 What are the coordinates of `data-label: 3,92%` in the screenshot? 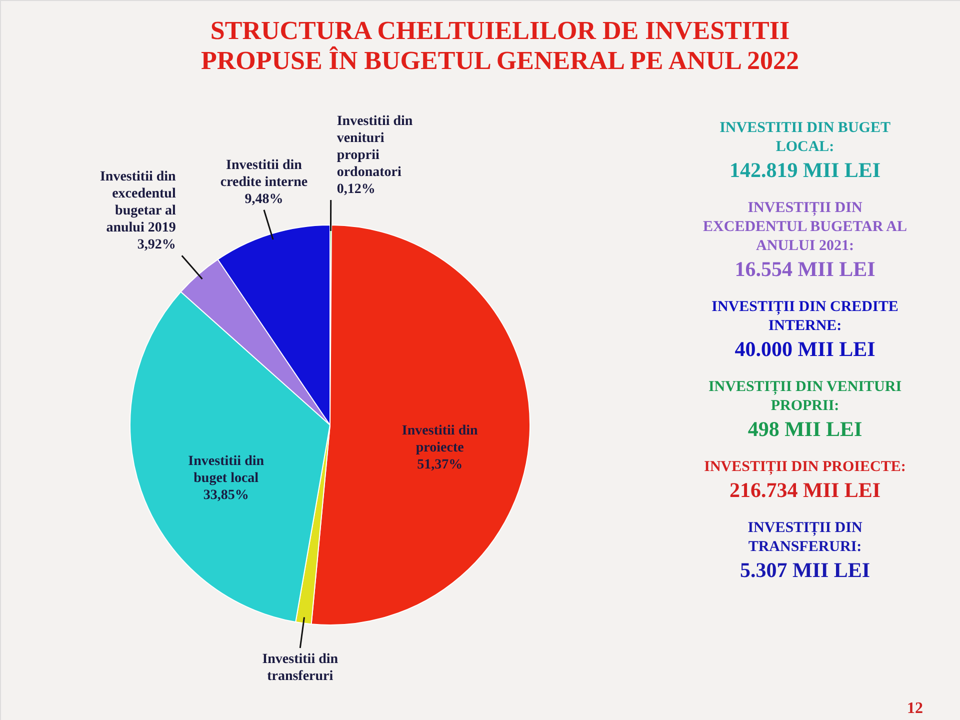 It's located at (156, 245).